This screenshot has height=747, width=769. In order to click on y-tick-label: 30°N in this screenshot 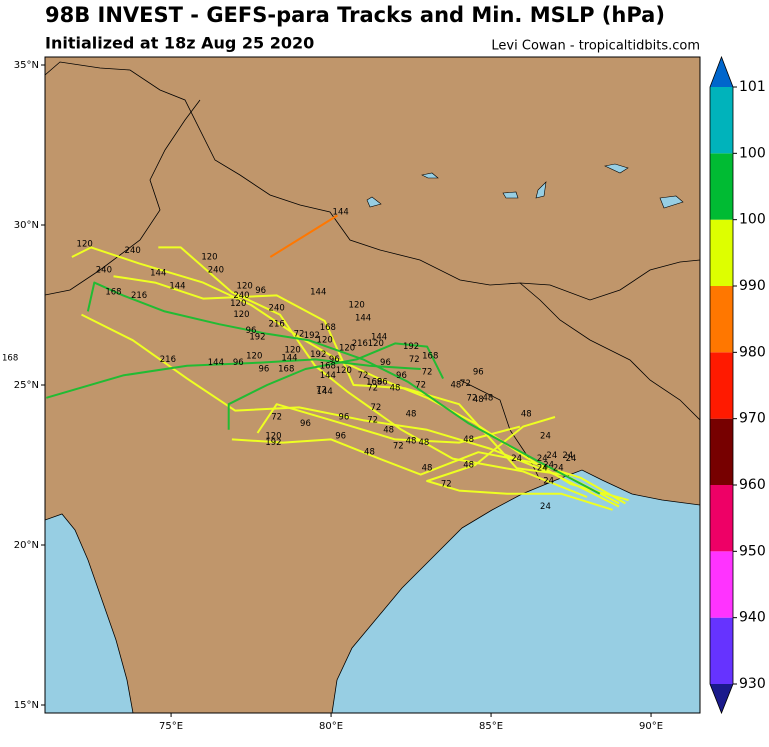, I will do `click(26, 225)`.